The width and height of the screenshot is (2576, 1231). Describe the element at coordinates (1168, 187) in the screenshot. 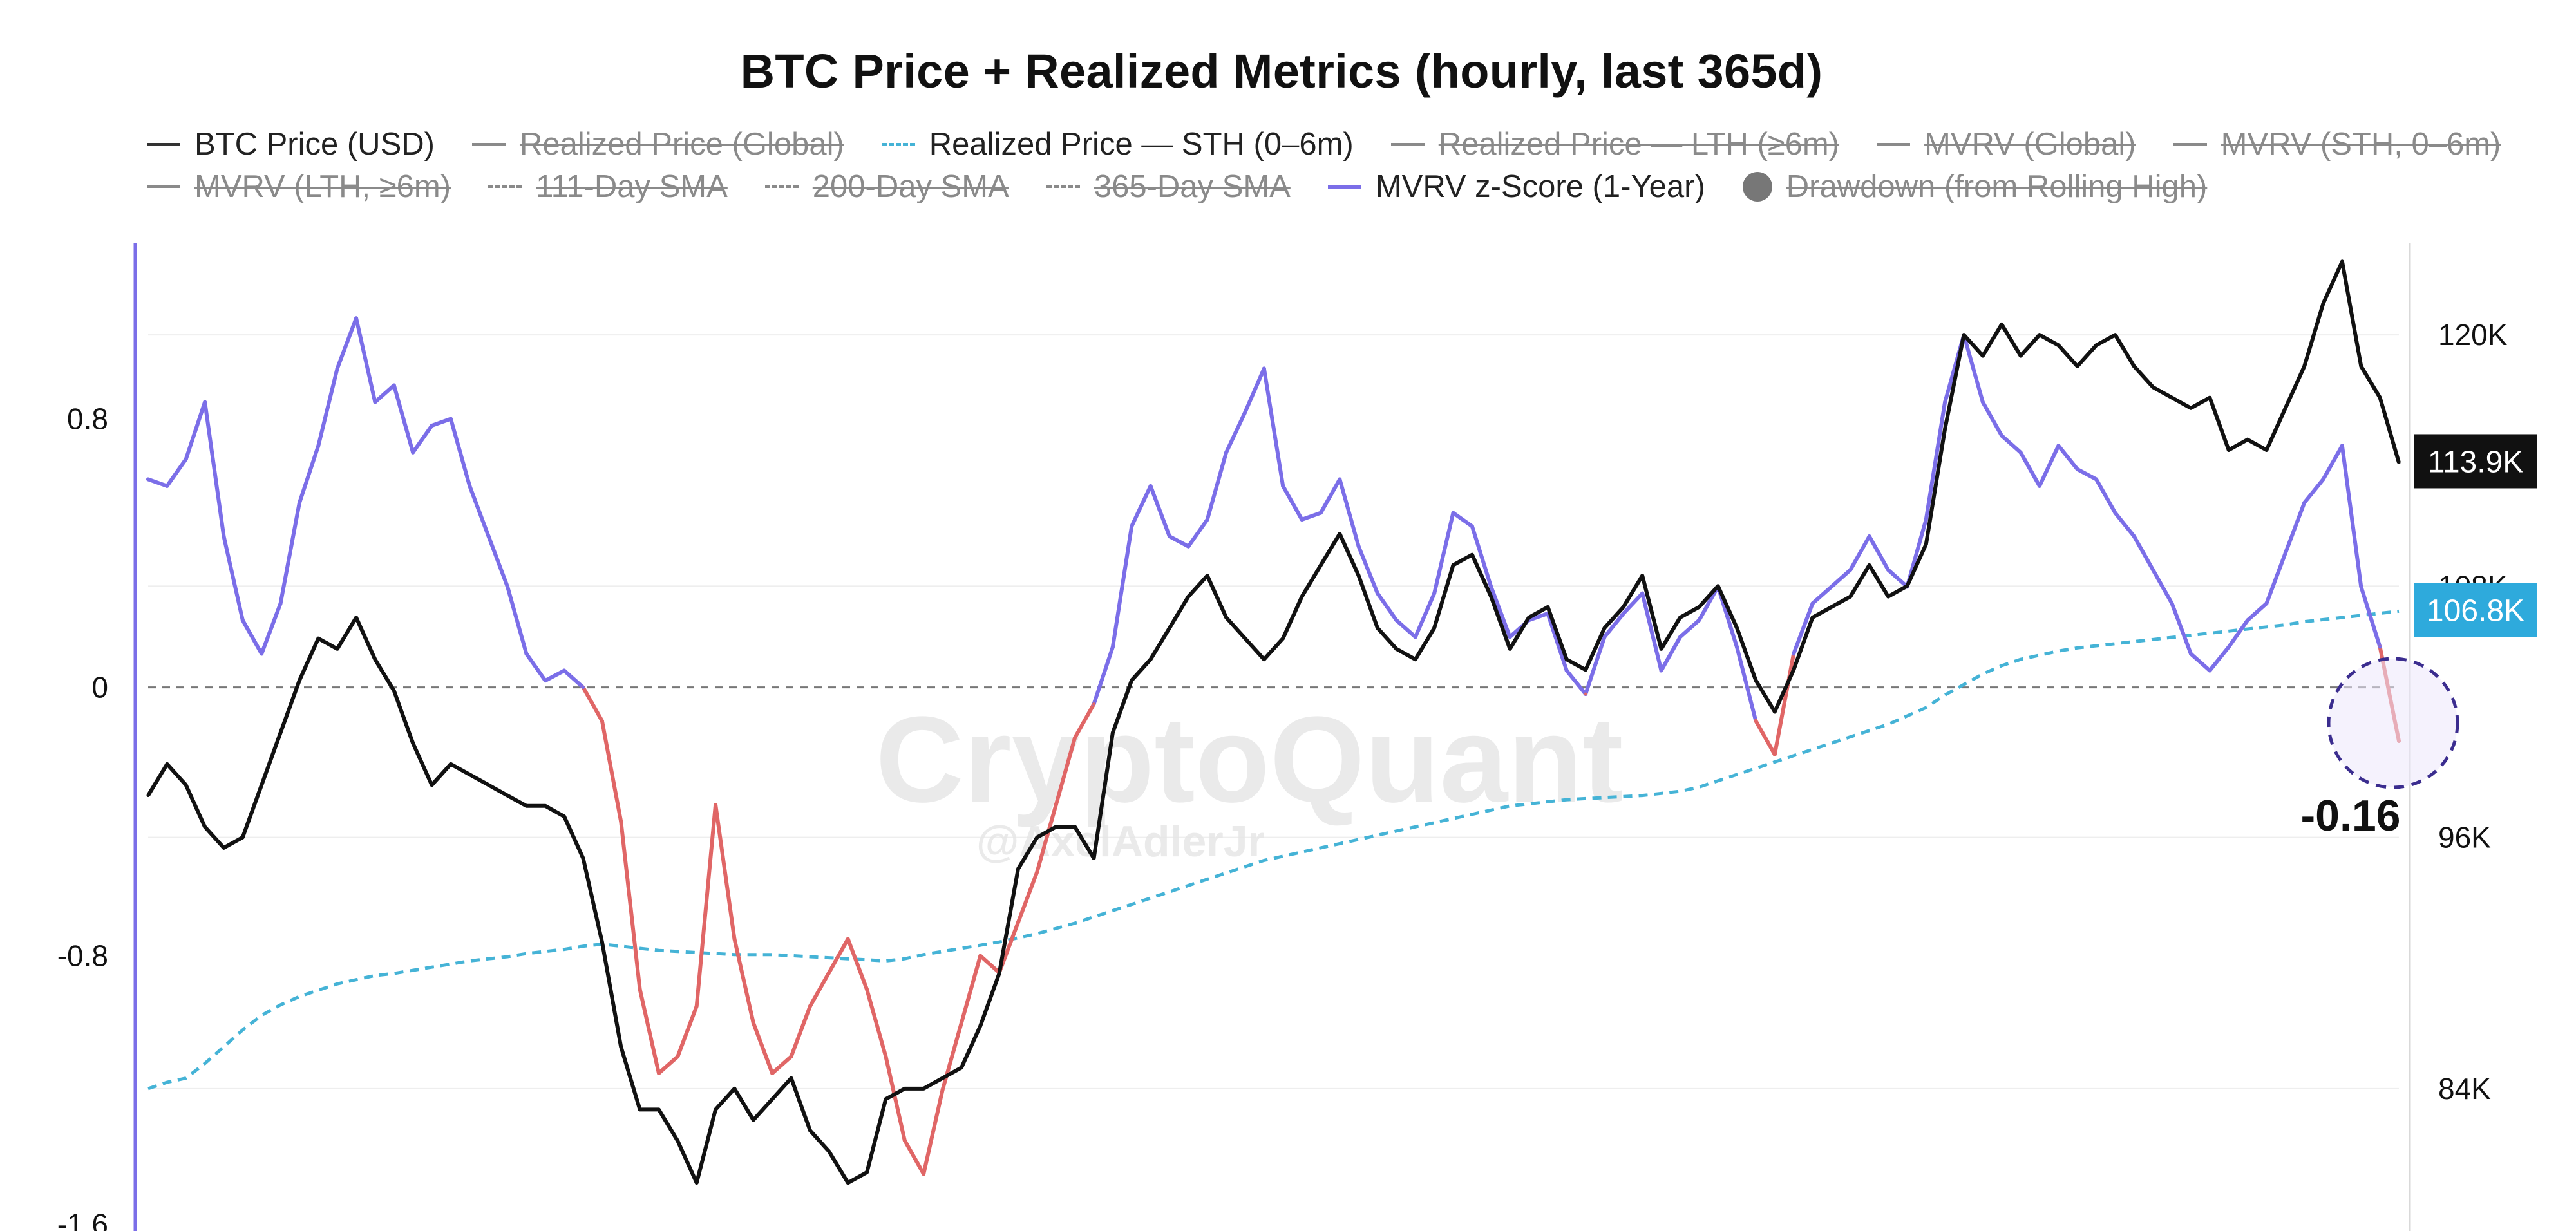

I see `legend-item: 365-Day SMA` at that location.